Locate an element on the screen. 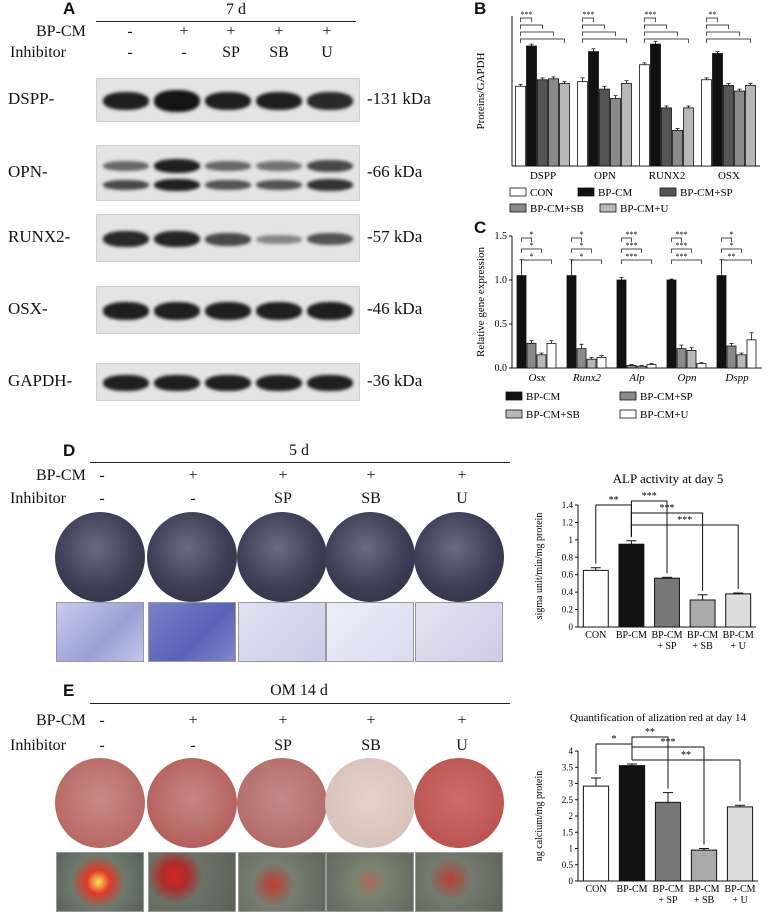 This screenshot has height=919, width=778. alp-stained-dish is located at coordinates (192, 557).